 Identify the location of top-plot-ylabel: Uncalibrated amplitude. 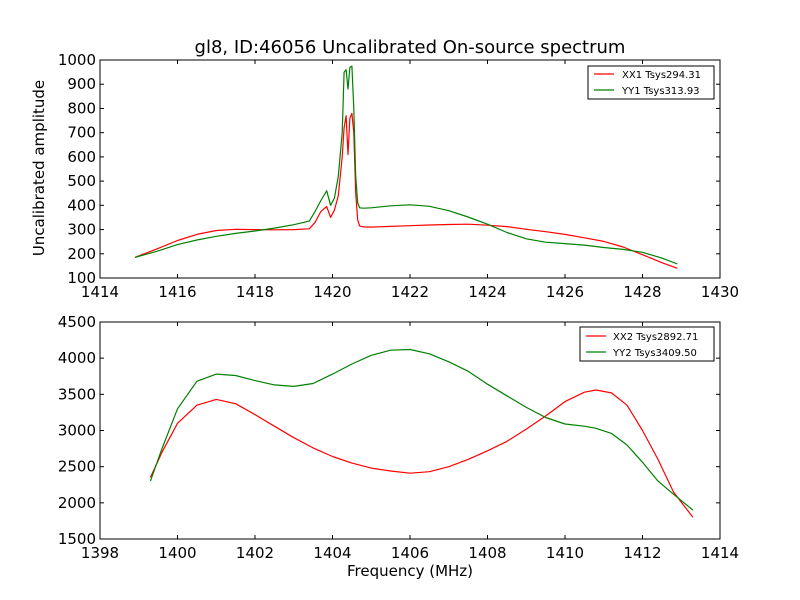
(39, 168).